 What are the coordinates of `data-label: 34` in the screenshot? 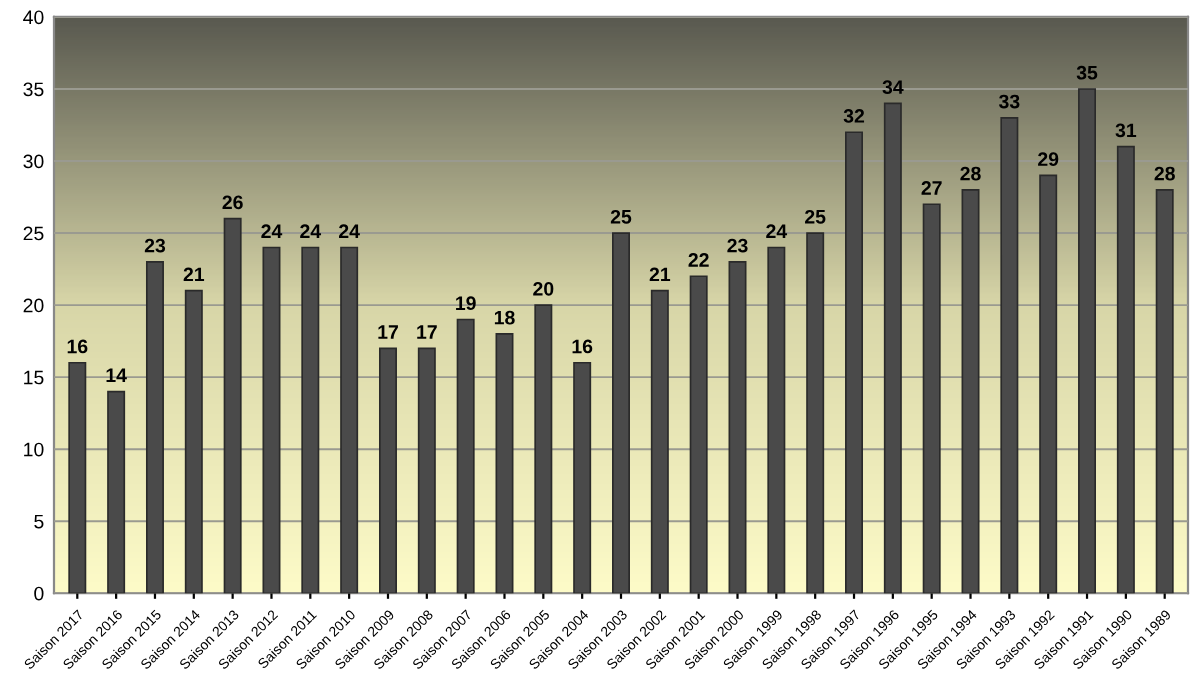 It's located at (893, 87).